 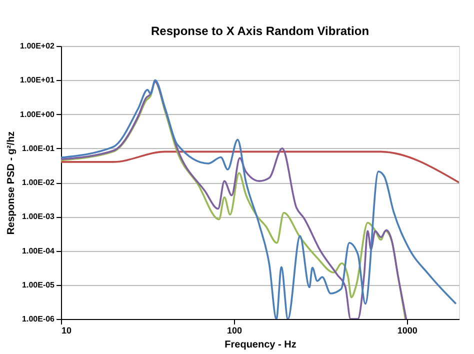 What do you see at coordinates (39, 319) in the screenshot?
I see `y-tick-label: 1.00E-06` at bounding box center [39, 319].